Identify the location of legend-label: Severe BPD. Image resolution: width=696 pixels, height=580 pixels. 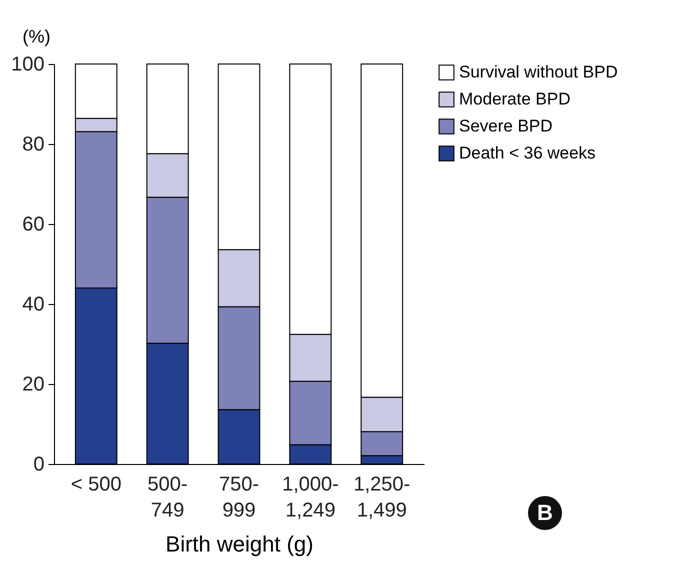
(506, 126).